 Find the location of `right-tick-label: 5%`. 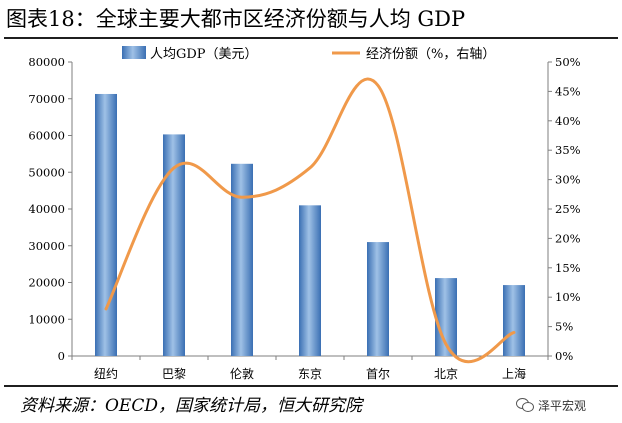

right-tick-label: 5% is located at coordinates (564, 327).